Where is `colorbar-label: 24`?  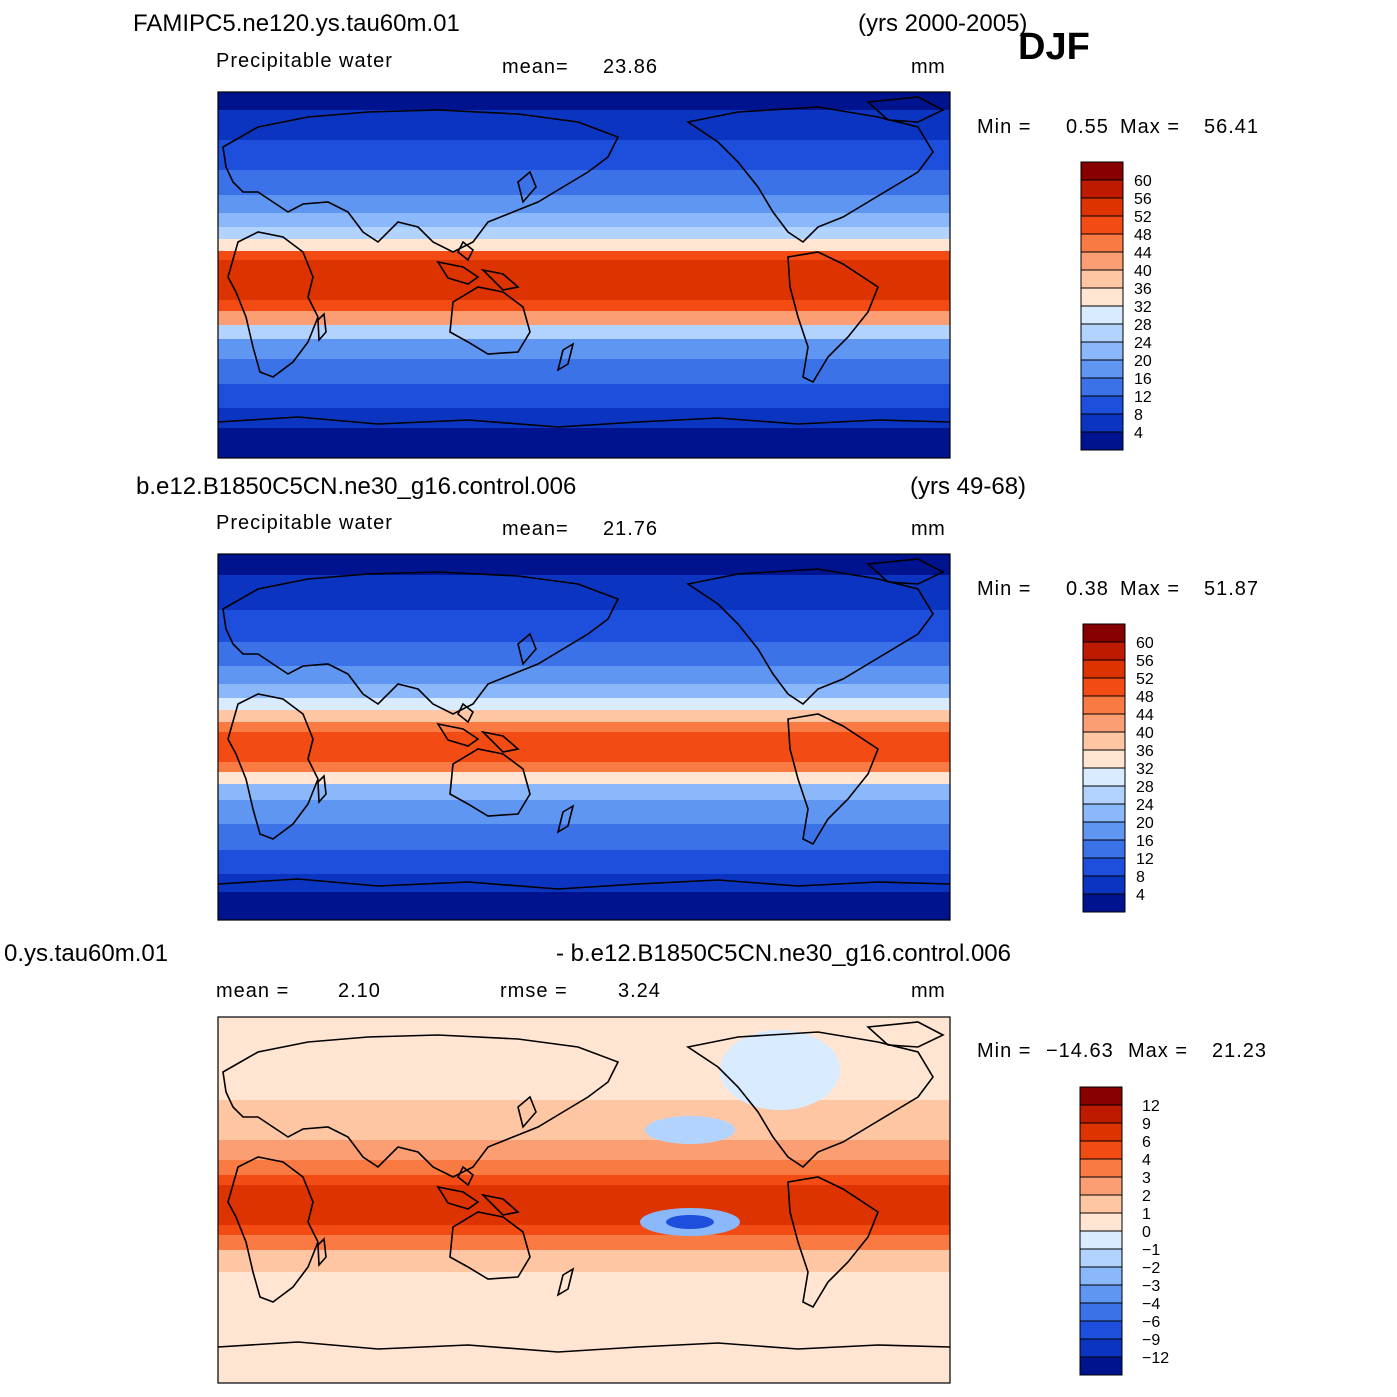
colorbar-label: 24 is located at coordinates (1145, 805).